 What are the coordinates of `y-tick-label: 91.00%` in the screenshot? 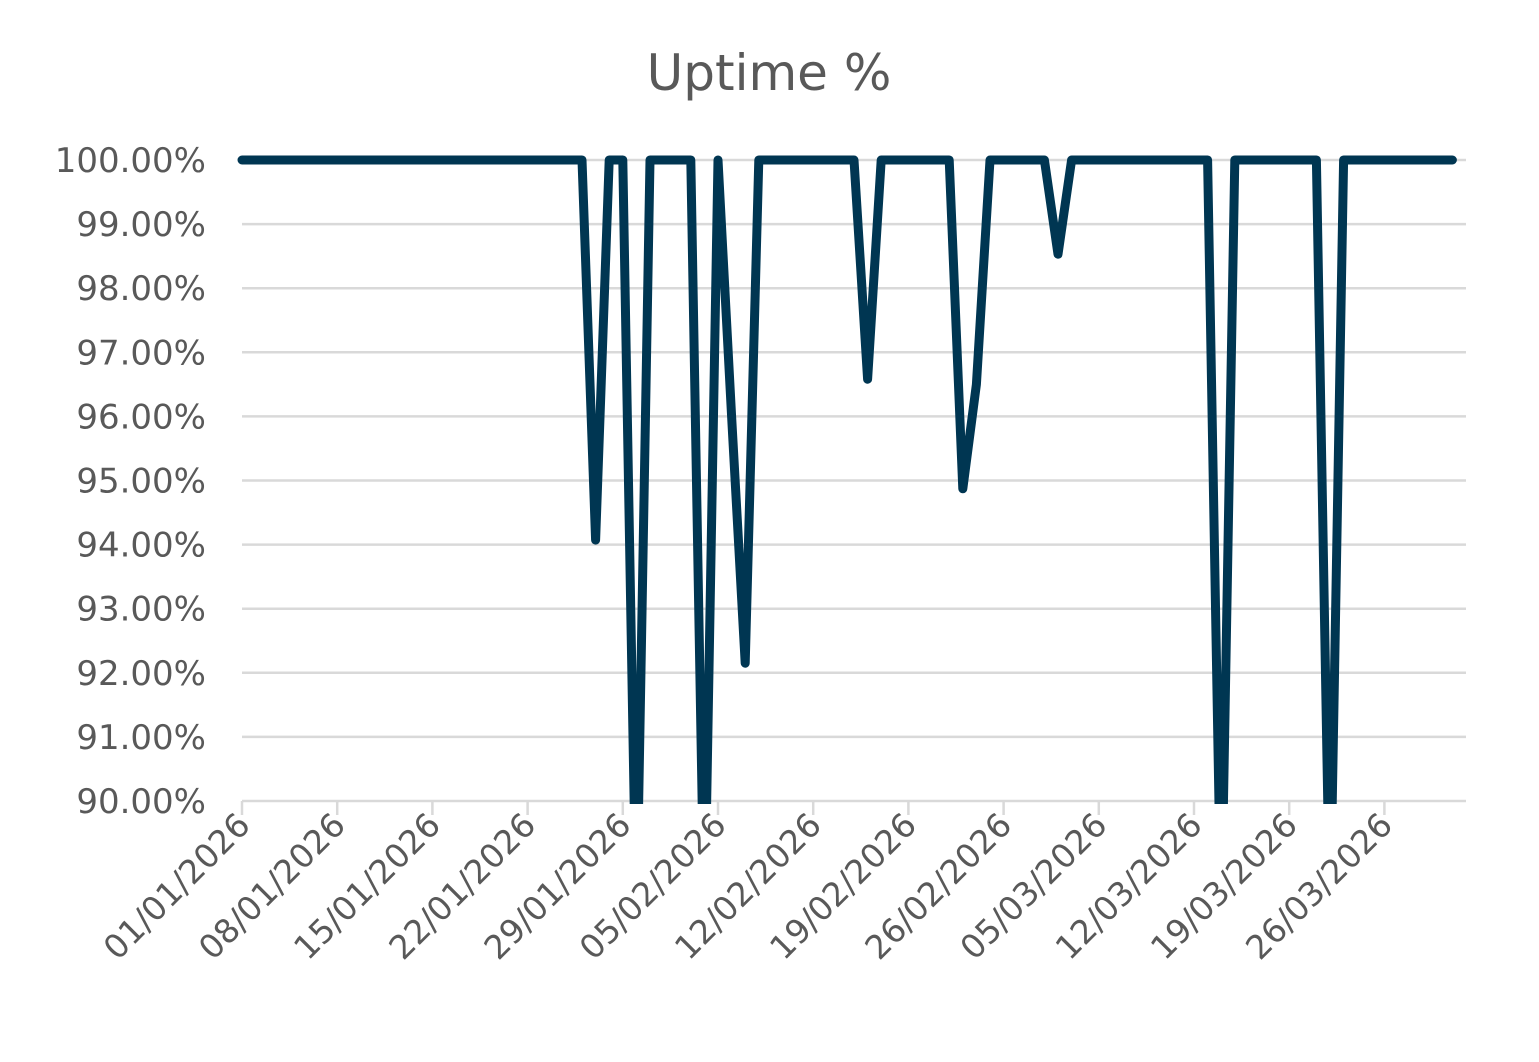 It's located at (141, 738).